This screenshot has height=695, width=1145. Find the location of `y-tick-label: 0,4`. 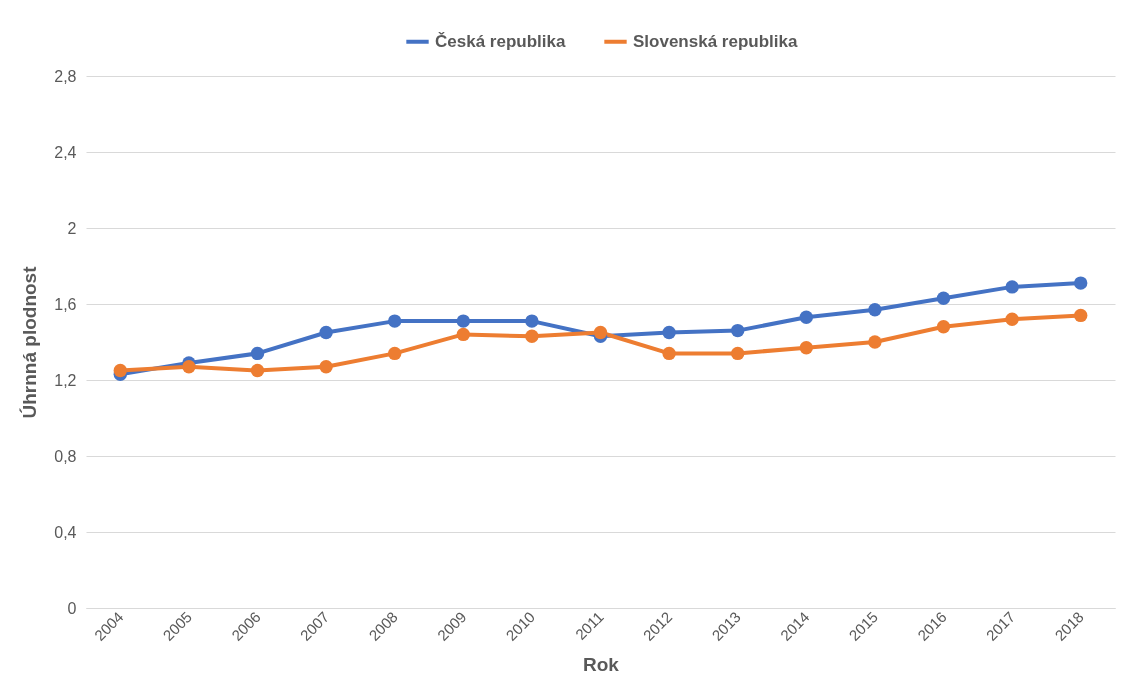

y-tick-label: 0,4 is located at coordinates (65, 532).